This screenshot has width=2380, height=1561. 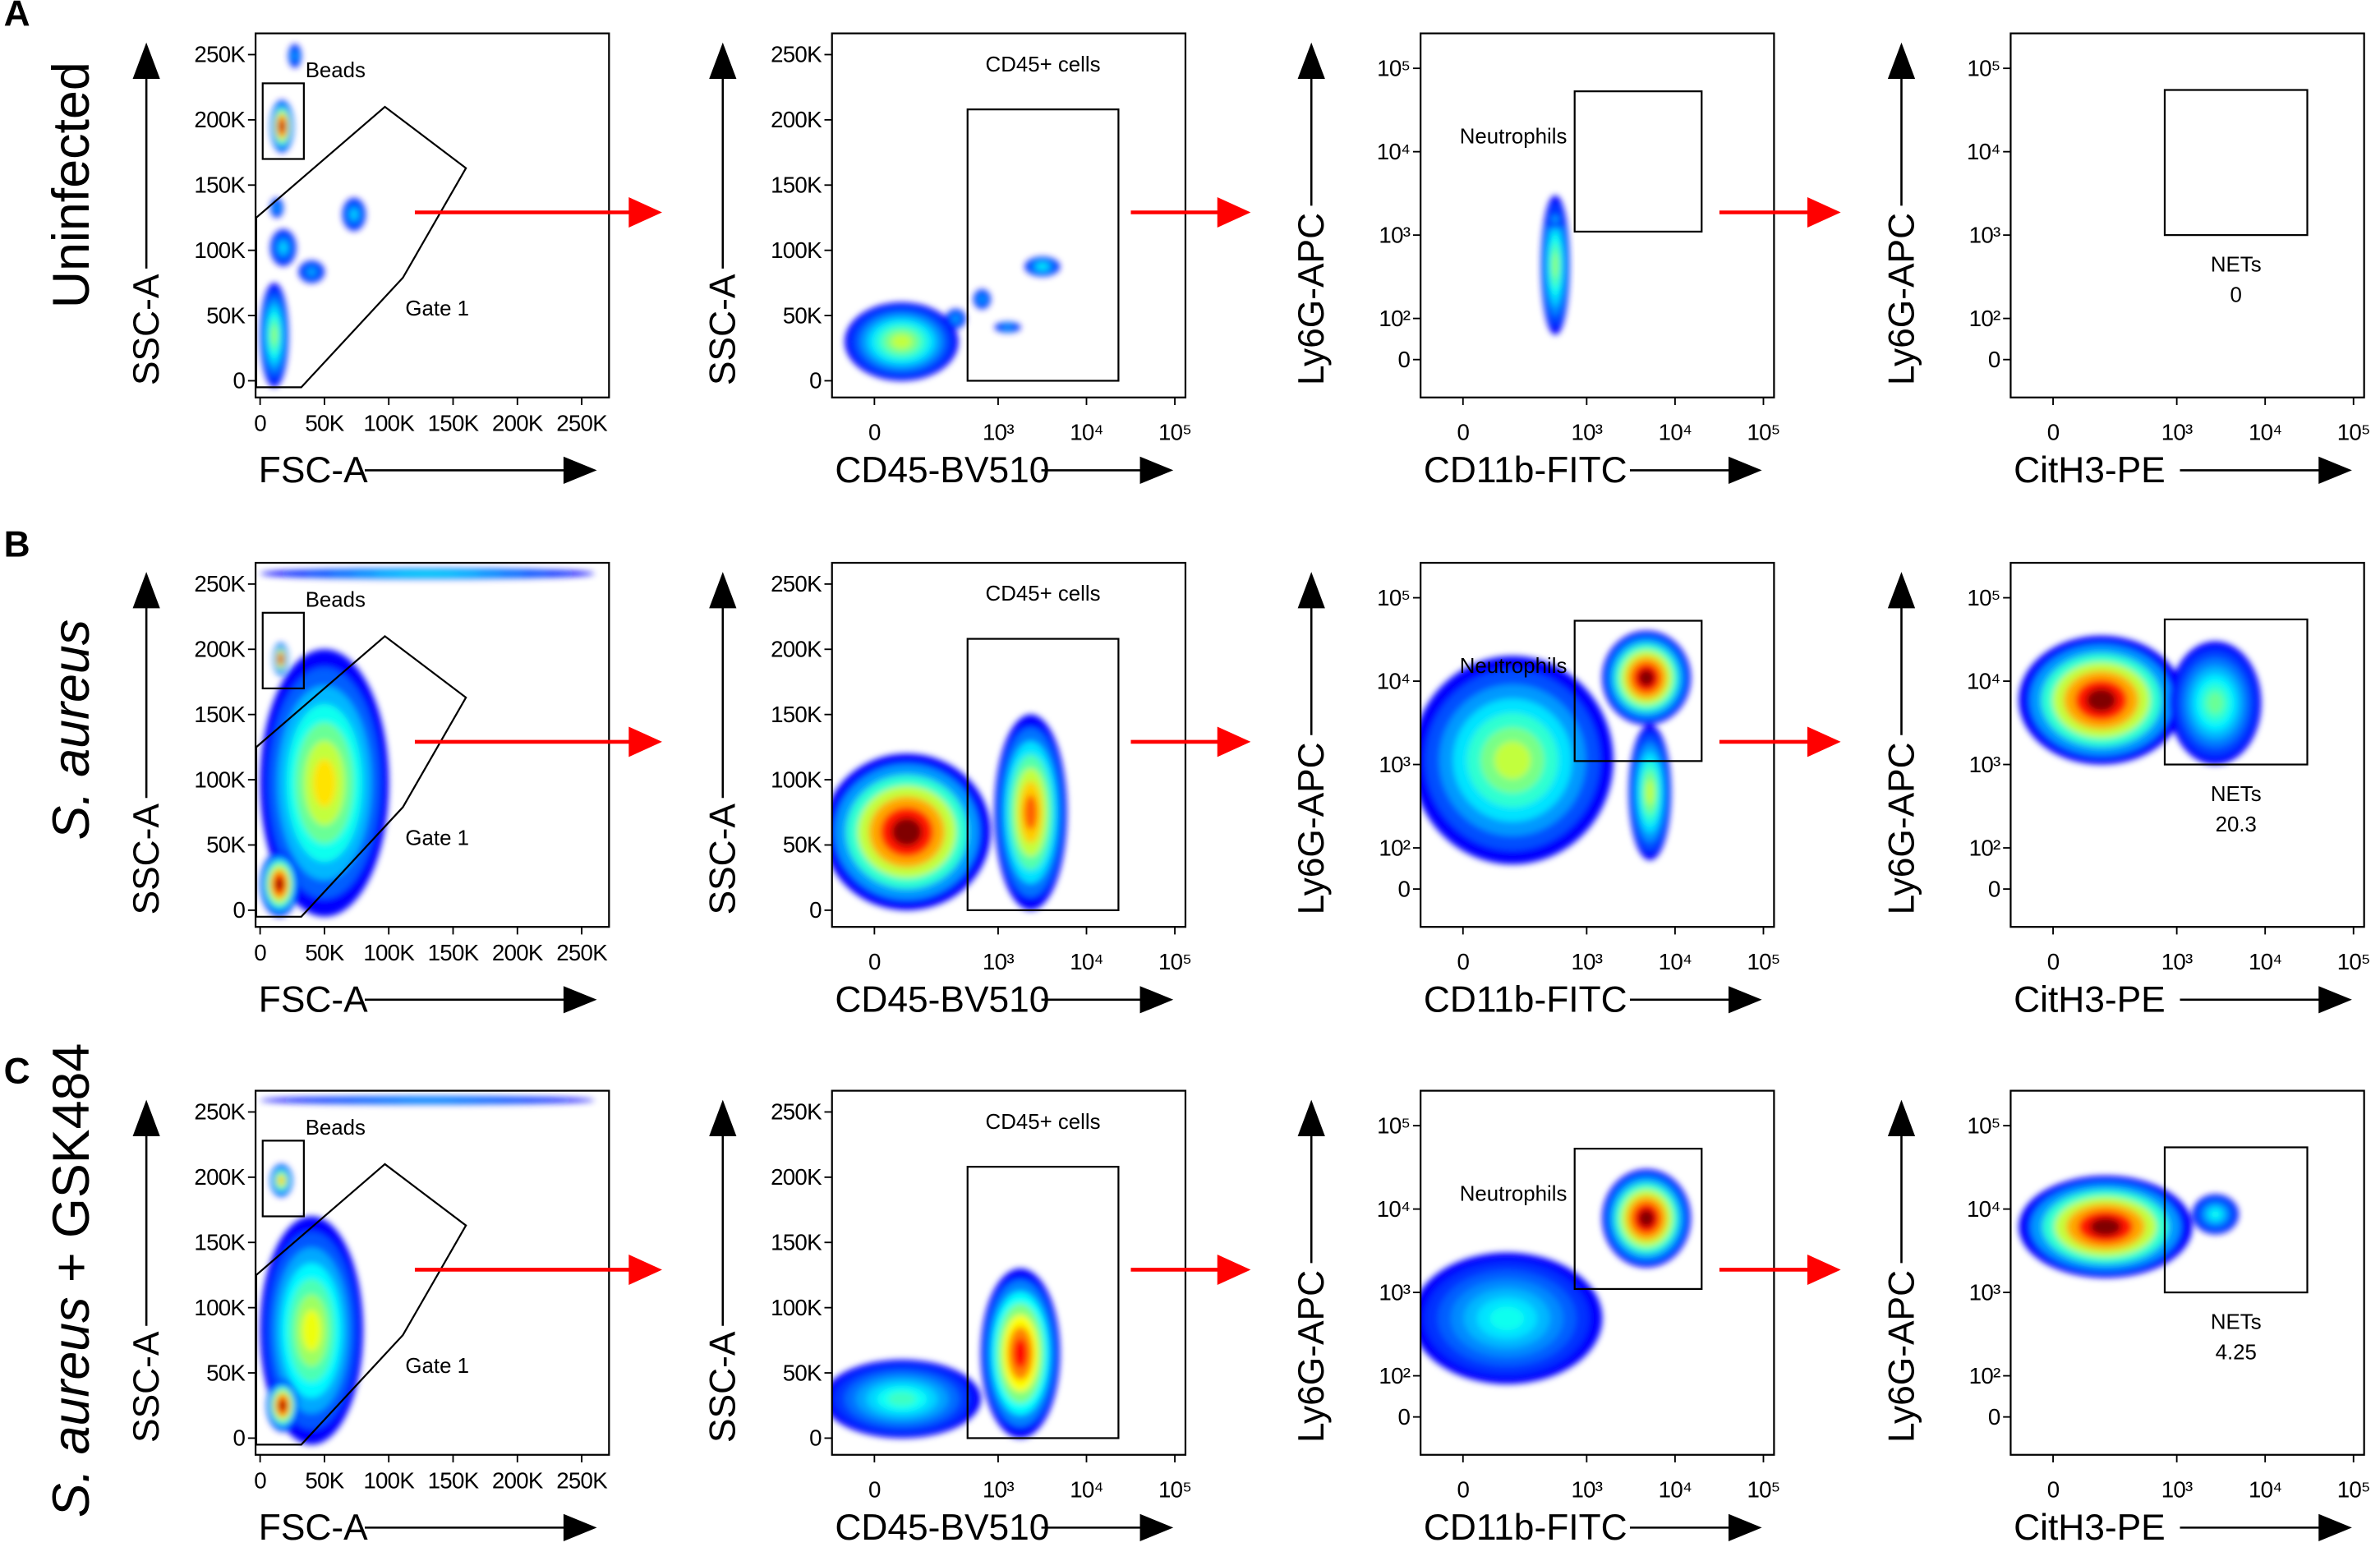 I want to click on x-tick-label: 10³, so click(x=1586, y=1489).